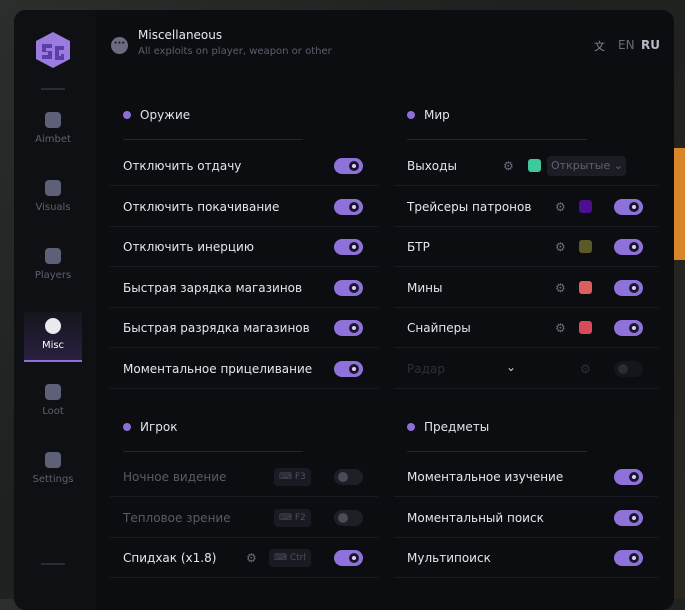 The width and height of the screenshot is (685, 610). What do you see at coordinates (170, 558) in the screenshot?
I see `setting-label: Спидхак (x1.8)` at bounding box center [170, 558].